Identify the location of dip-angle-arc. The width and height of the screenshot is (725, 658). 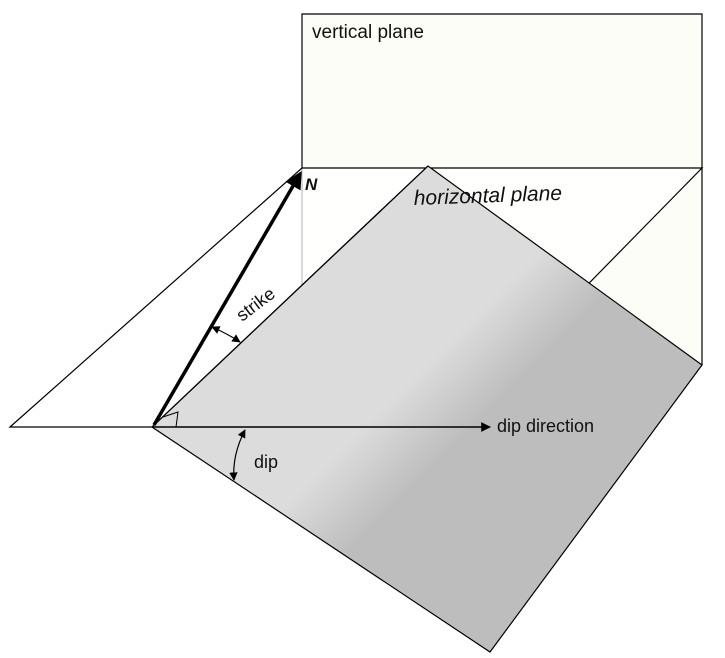
(237, 455).